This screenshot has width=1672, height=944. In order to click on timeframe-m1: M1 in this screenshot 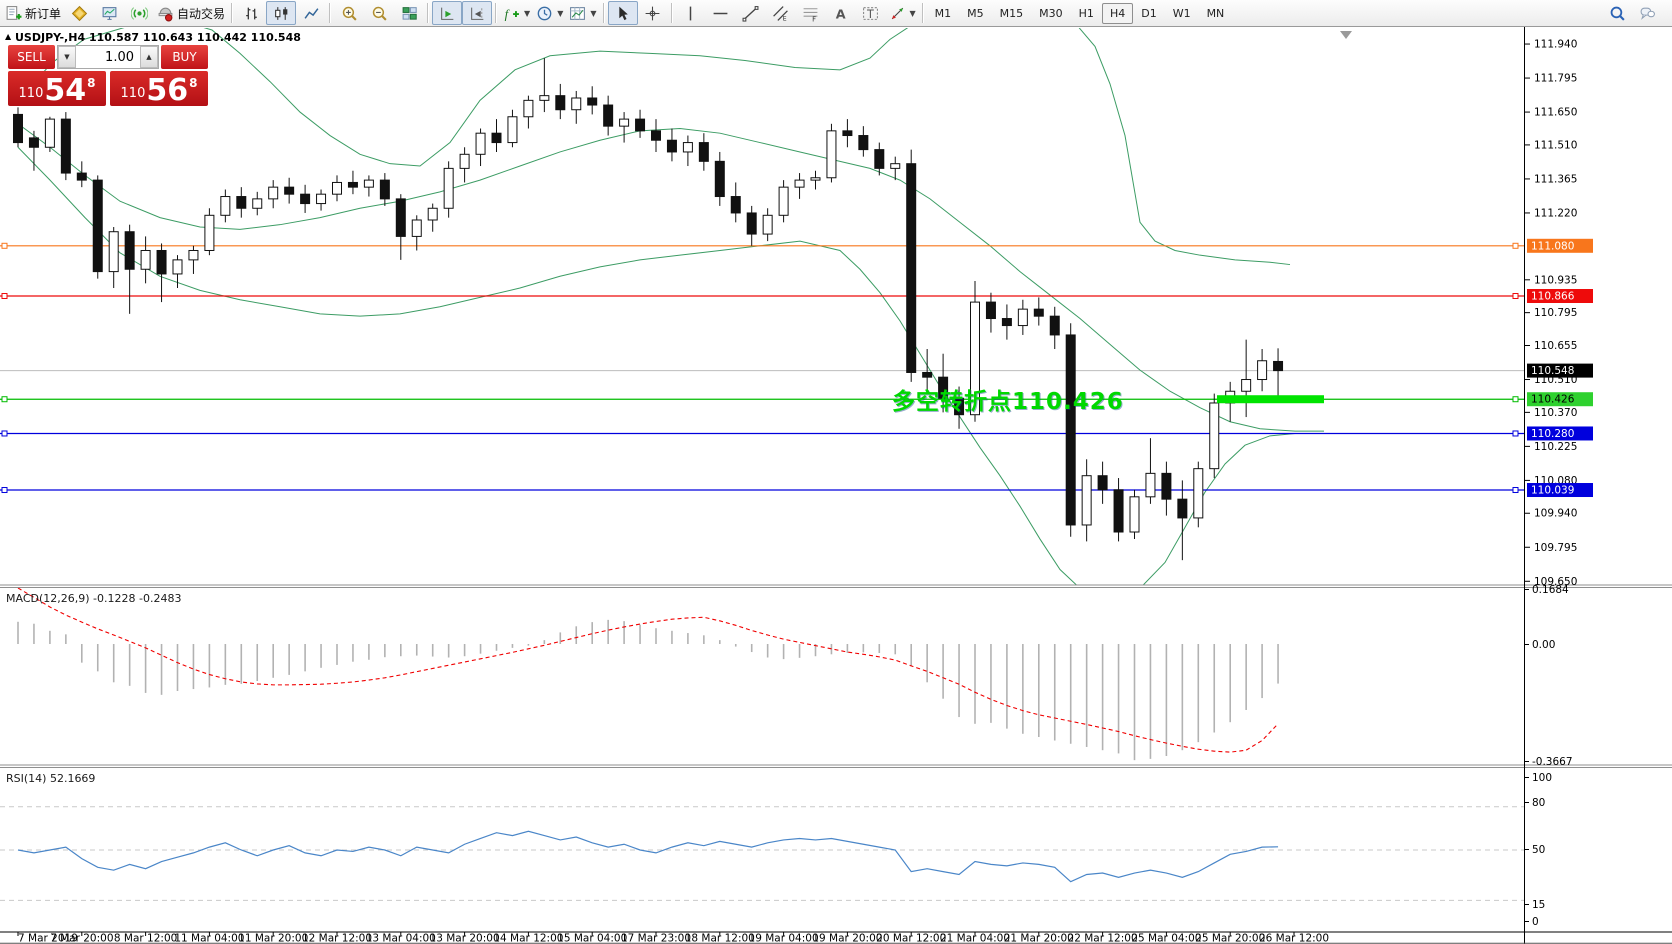, I will do `click(943, 13)`.